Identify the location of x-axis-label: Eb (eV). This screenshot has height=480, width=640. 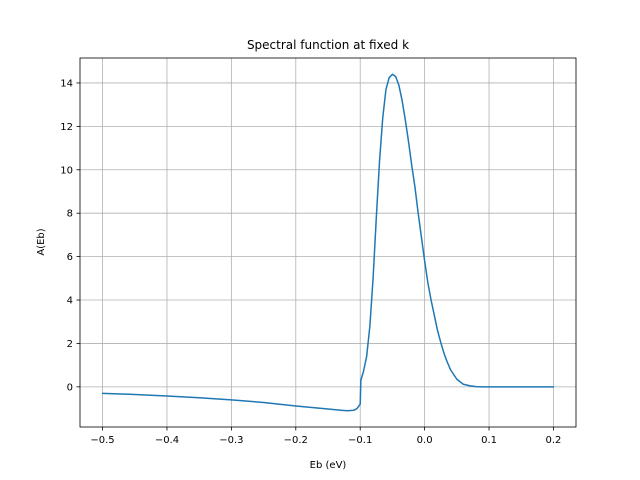
(328, 465).